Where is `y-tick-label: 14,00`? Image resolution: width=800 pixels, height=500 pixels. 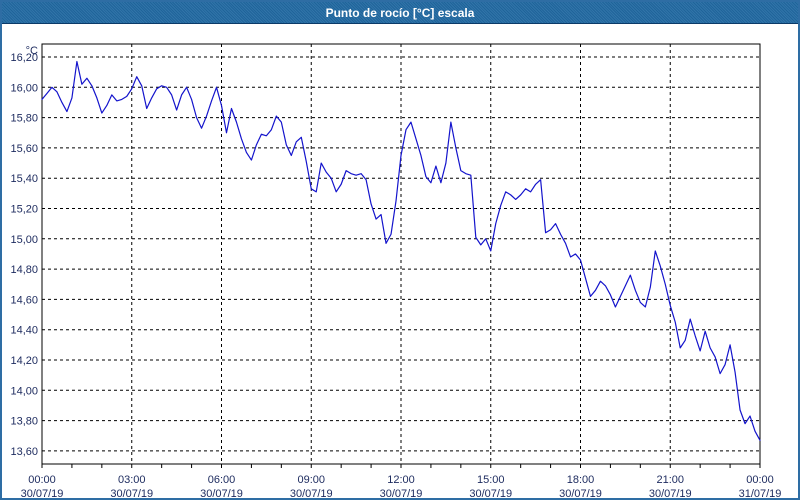 y-tick-label: 14,00 is located at coordinates (24, 391).